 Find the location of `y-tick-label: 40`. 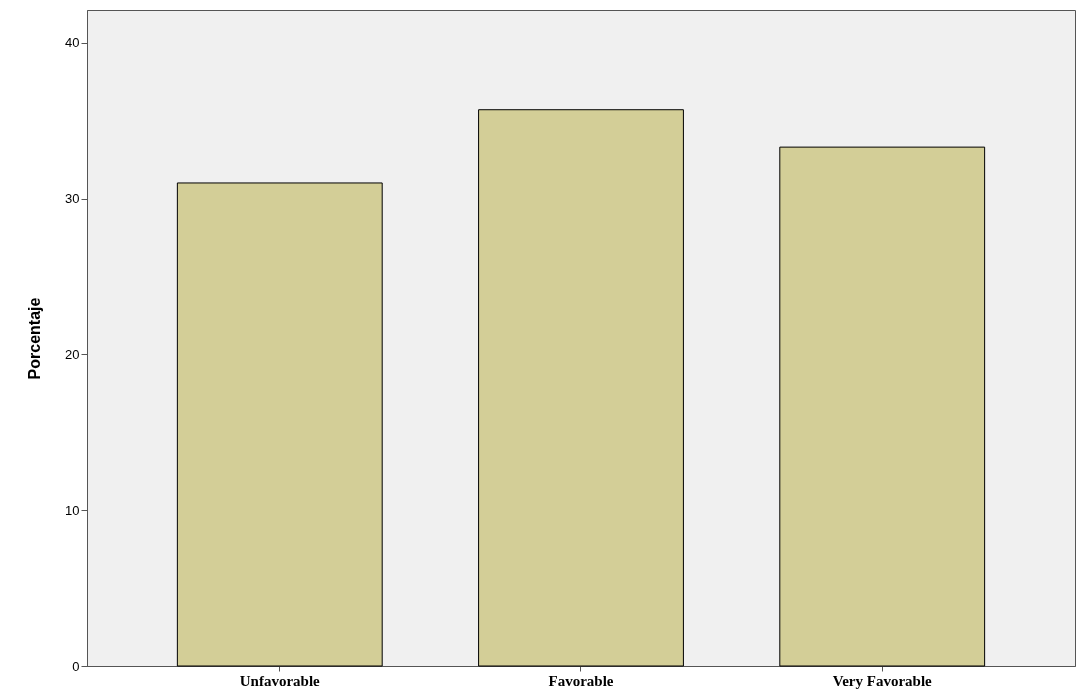

y-tick-label: 40 is located at coordinates (72, 43).